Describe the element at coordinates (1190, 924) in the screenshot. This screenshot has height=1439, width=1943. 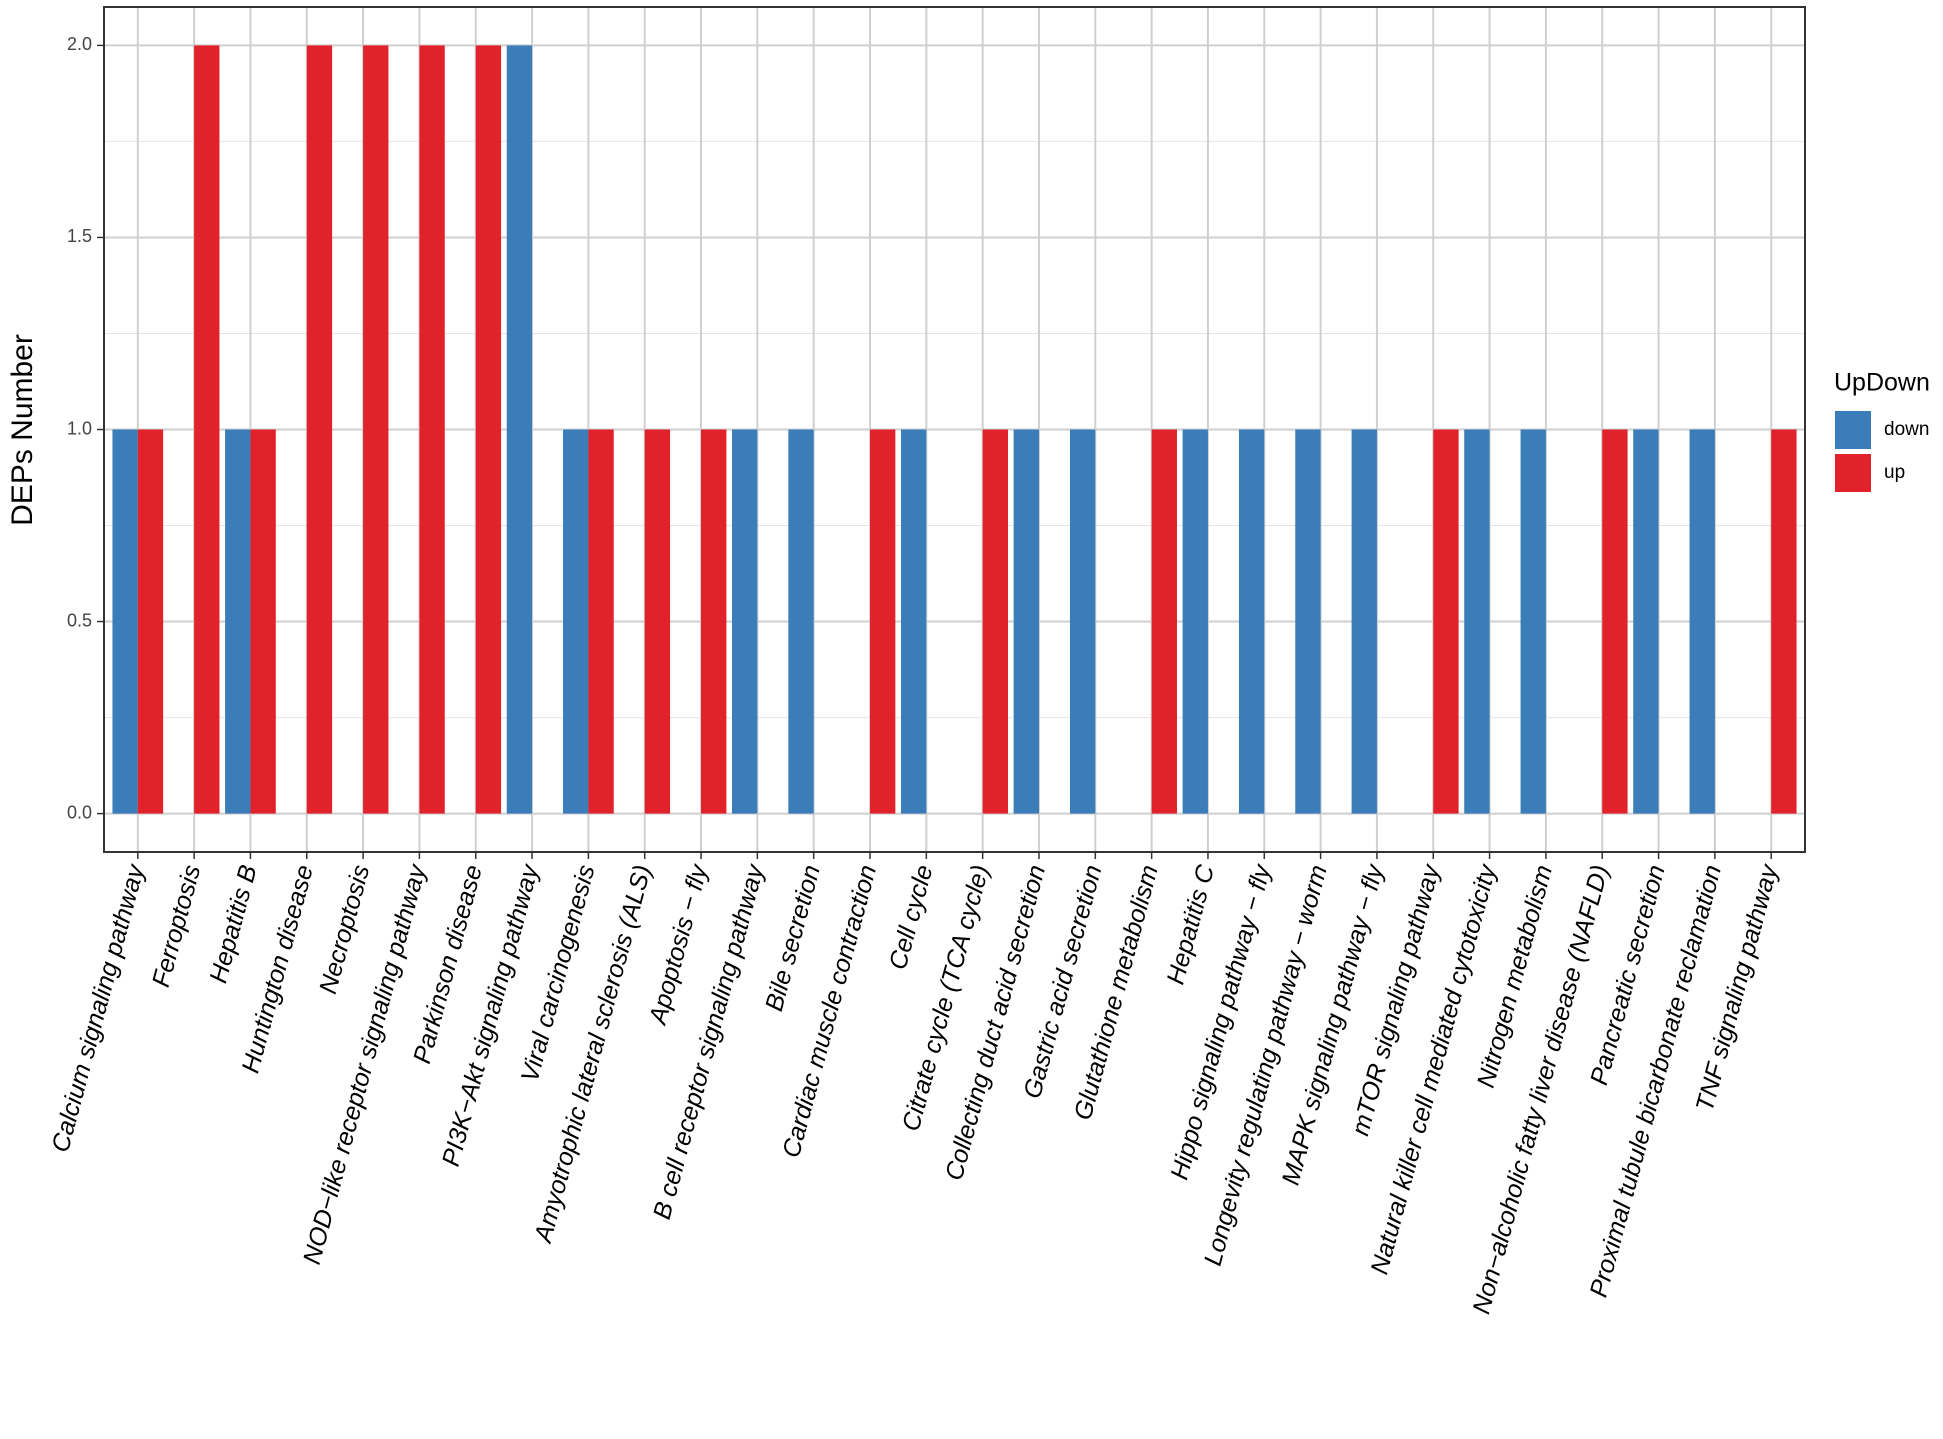
I see `x-tick-label: Hepatitis C` at that location.